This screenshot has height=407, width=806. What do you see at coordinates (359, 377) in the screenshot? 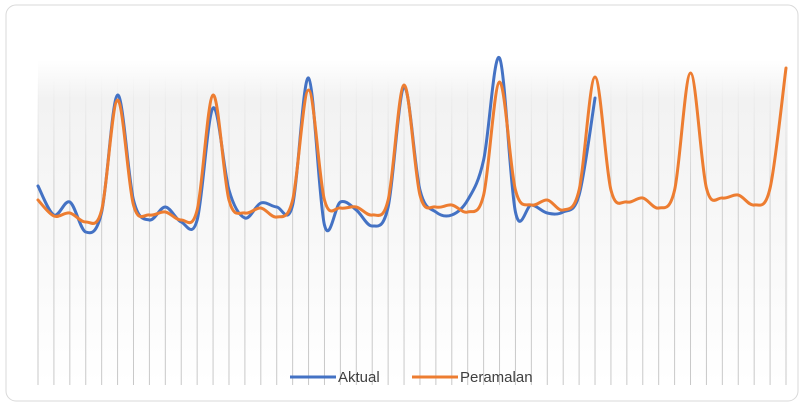
I see `legend-label: Aktual` at bounding box center [359, 377].